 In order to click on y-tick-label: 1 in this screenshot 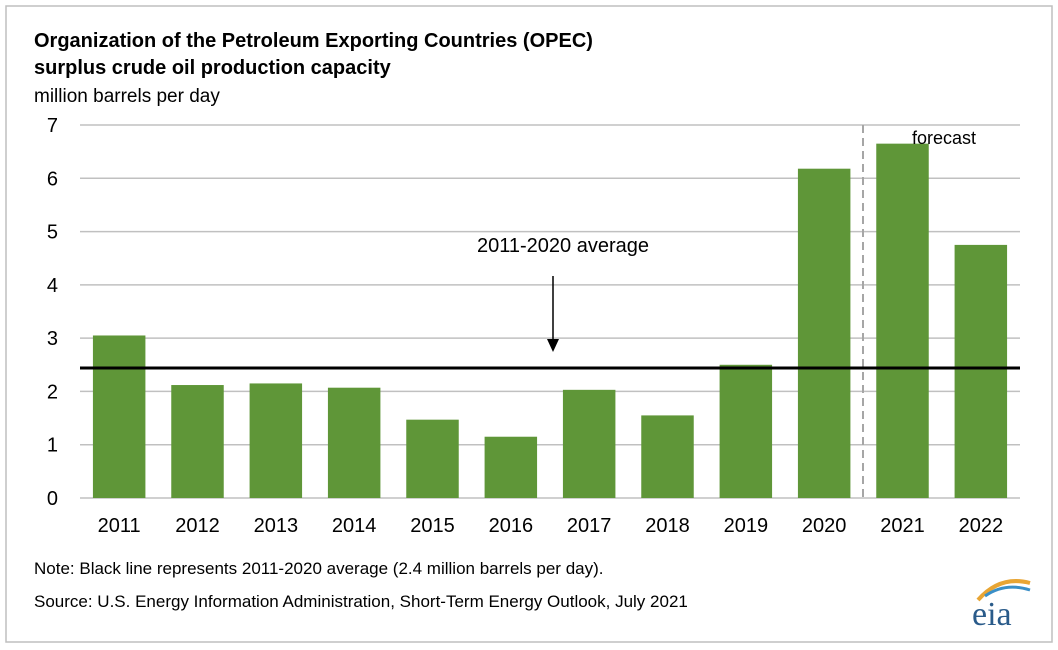, I will do `click(52, 446)`.